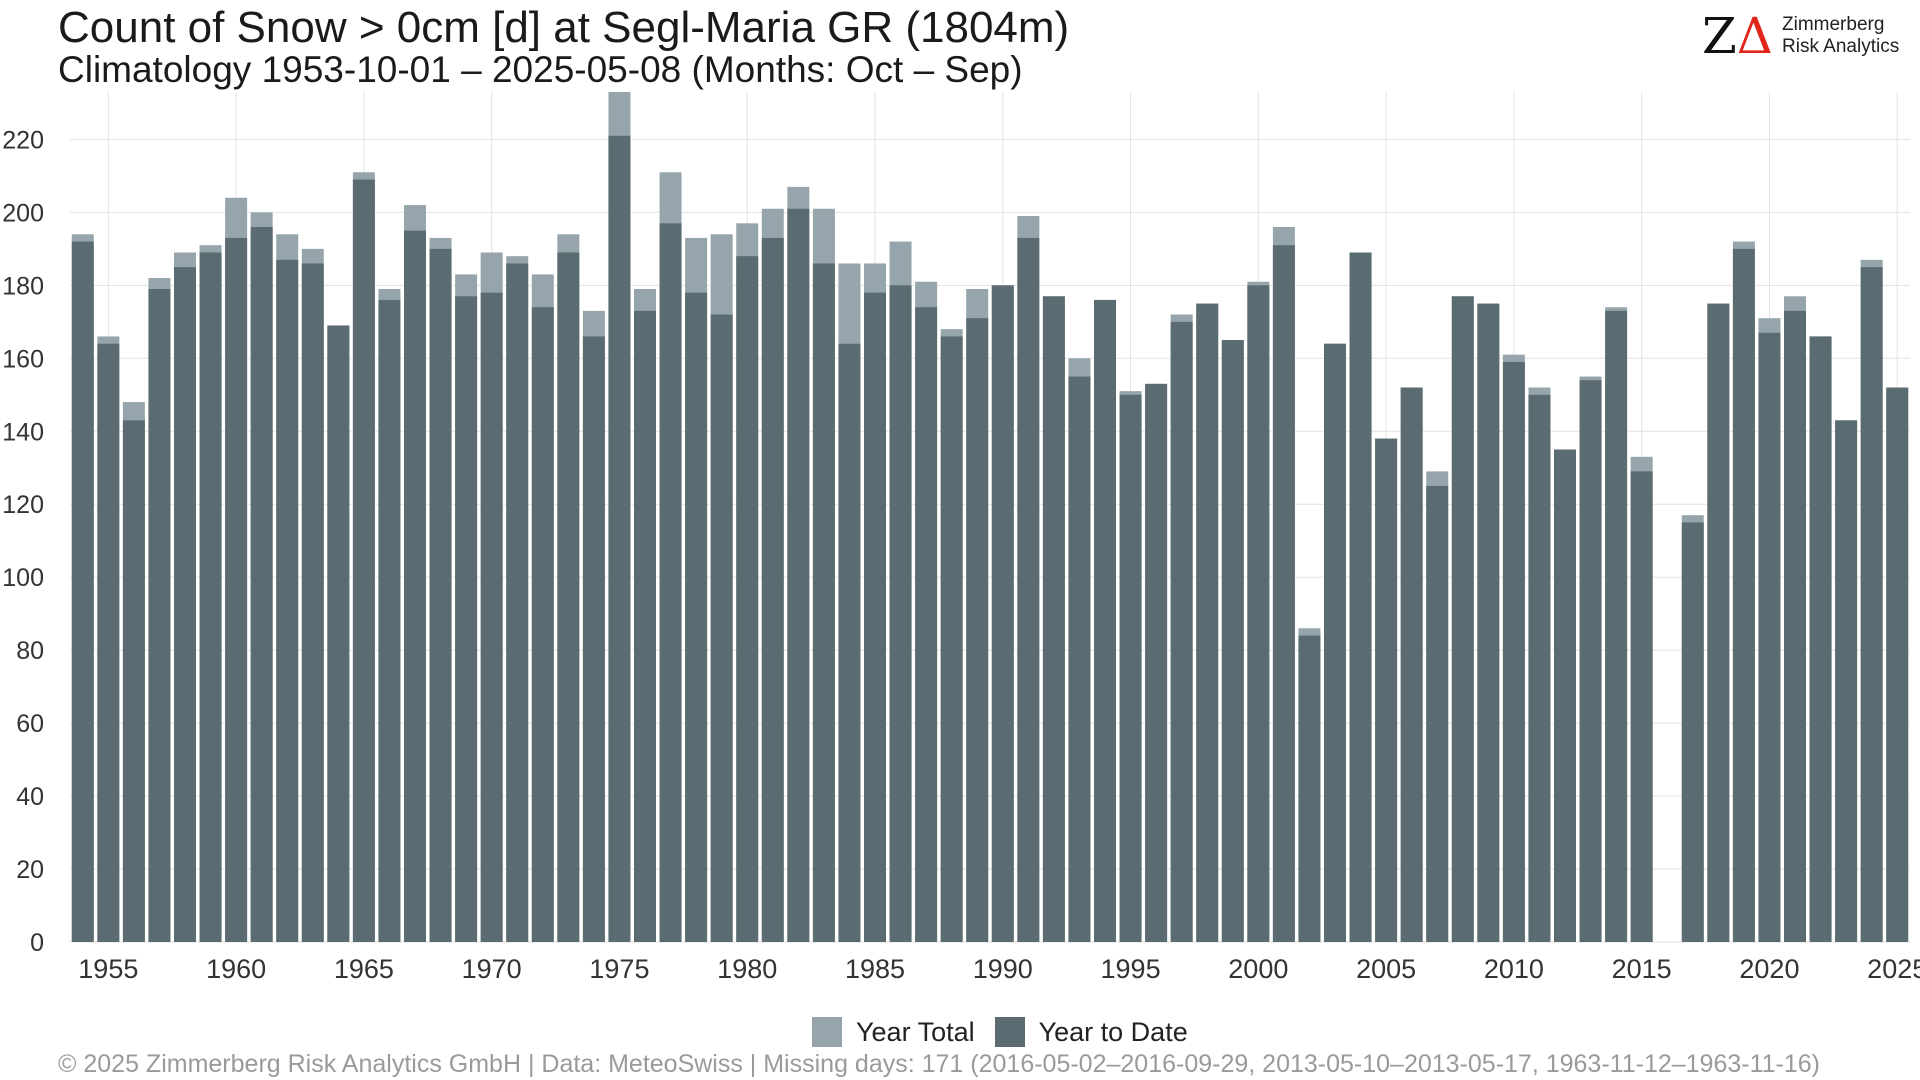 This screenshot has width=1920, height=1080. Describe the element at coordinates (1514, 969) in the screenshot. I see `x-tick-label: 2010` at that location.